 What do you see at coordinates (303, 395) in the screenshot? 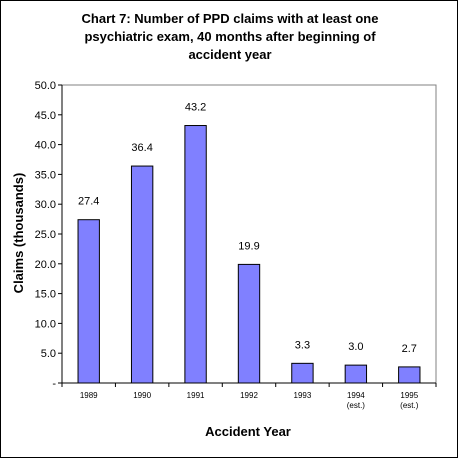
I see `x-tick-label: 1993` at bounding box center [303, 395].